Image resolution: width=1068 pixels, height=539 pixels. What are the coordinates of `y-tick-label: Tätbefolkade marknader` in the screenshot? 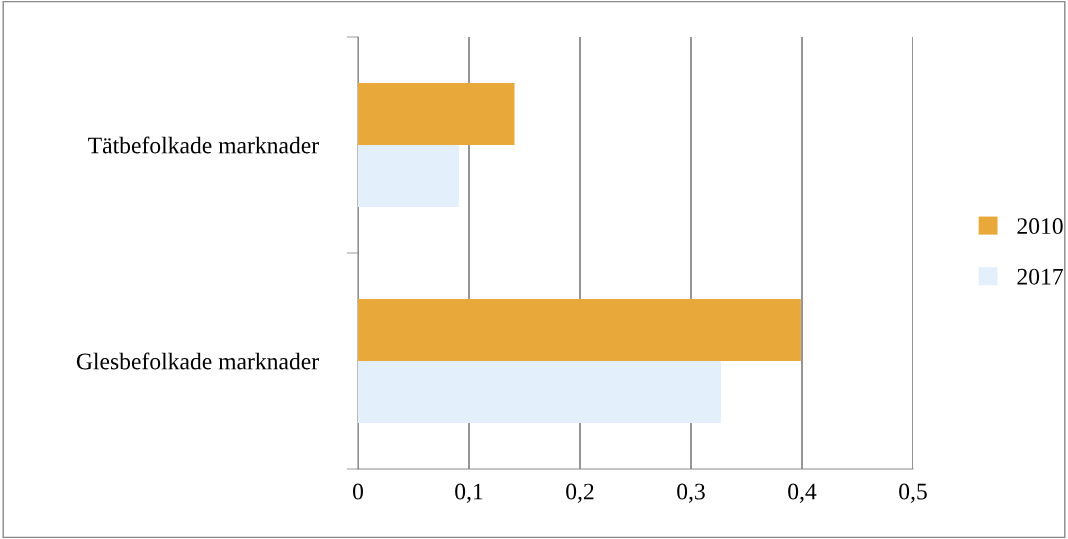 It's located at (203, 145).